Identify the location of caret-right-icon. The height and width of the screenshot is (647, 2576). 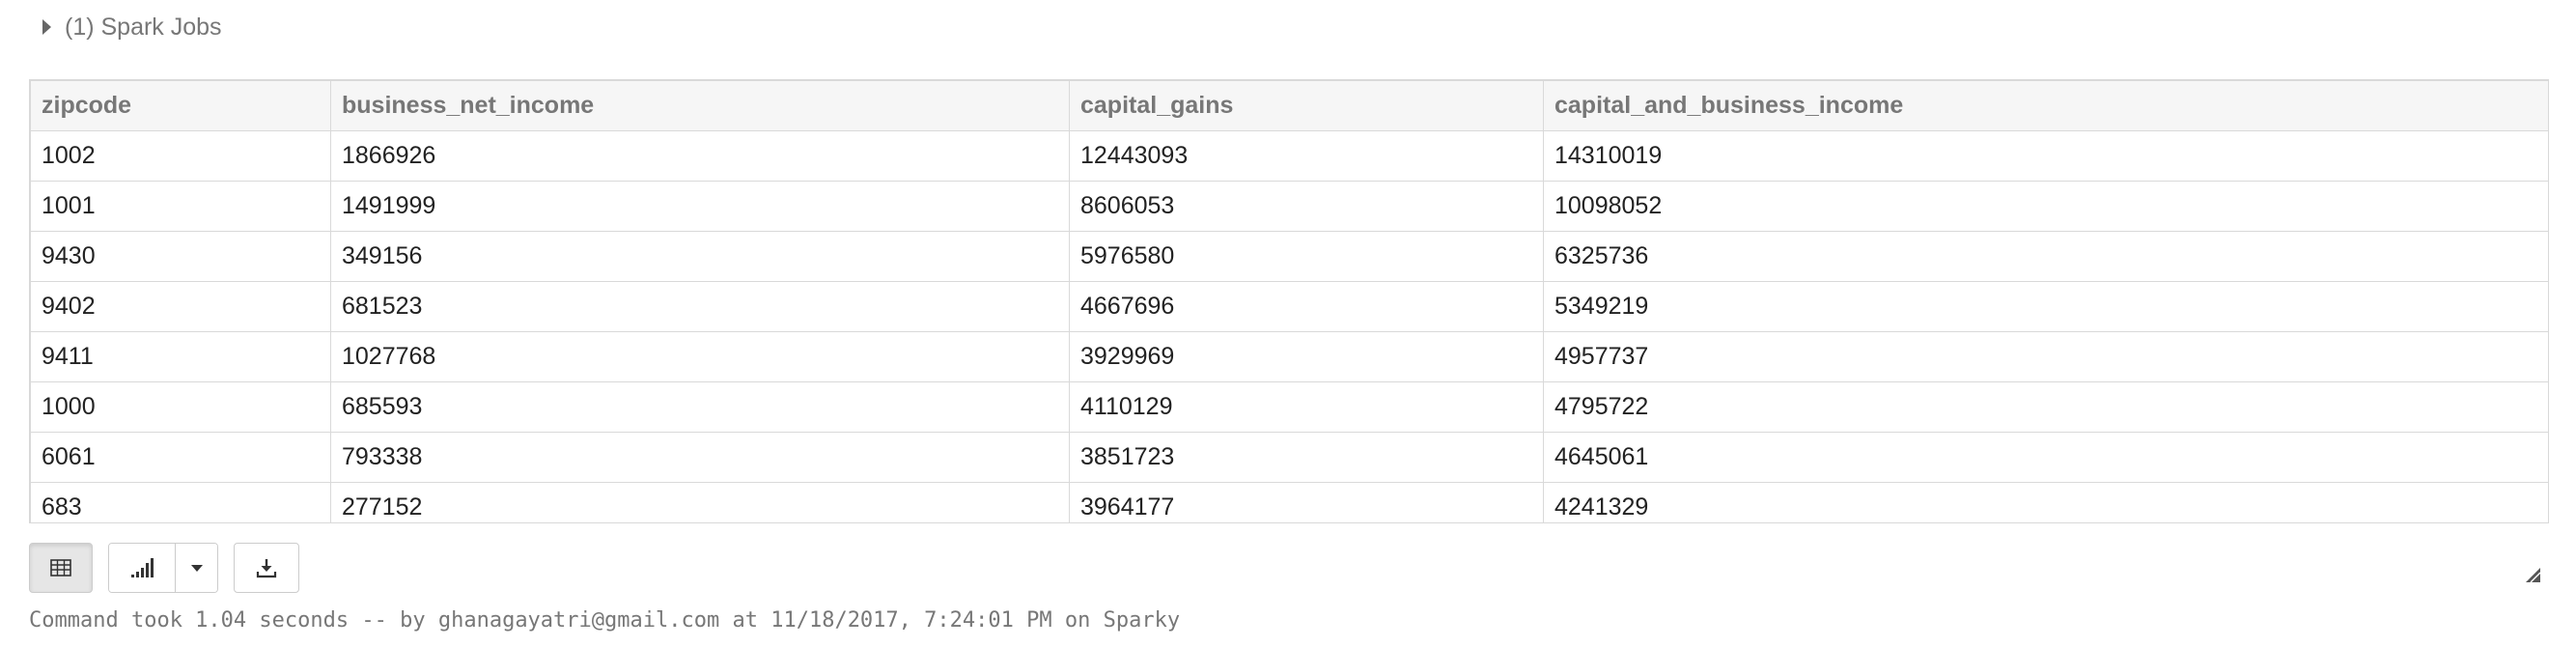
(47, 27).